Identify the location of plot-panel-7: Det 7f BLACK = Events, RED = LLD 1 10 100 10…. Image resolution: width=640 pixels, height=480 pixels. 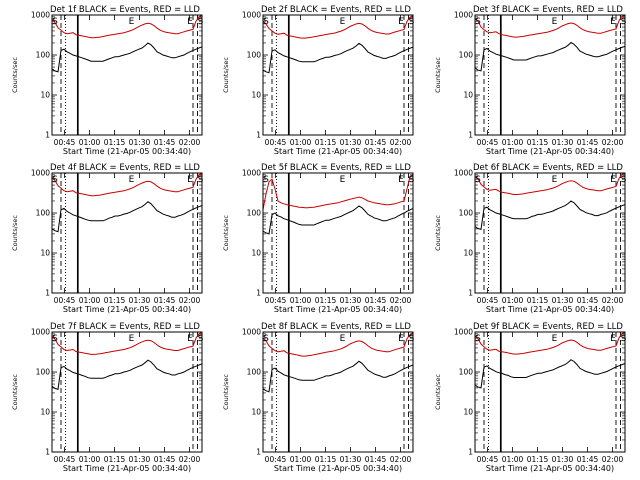
(107, 397).